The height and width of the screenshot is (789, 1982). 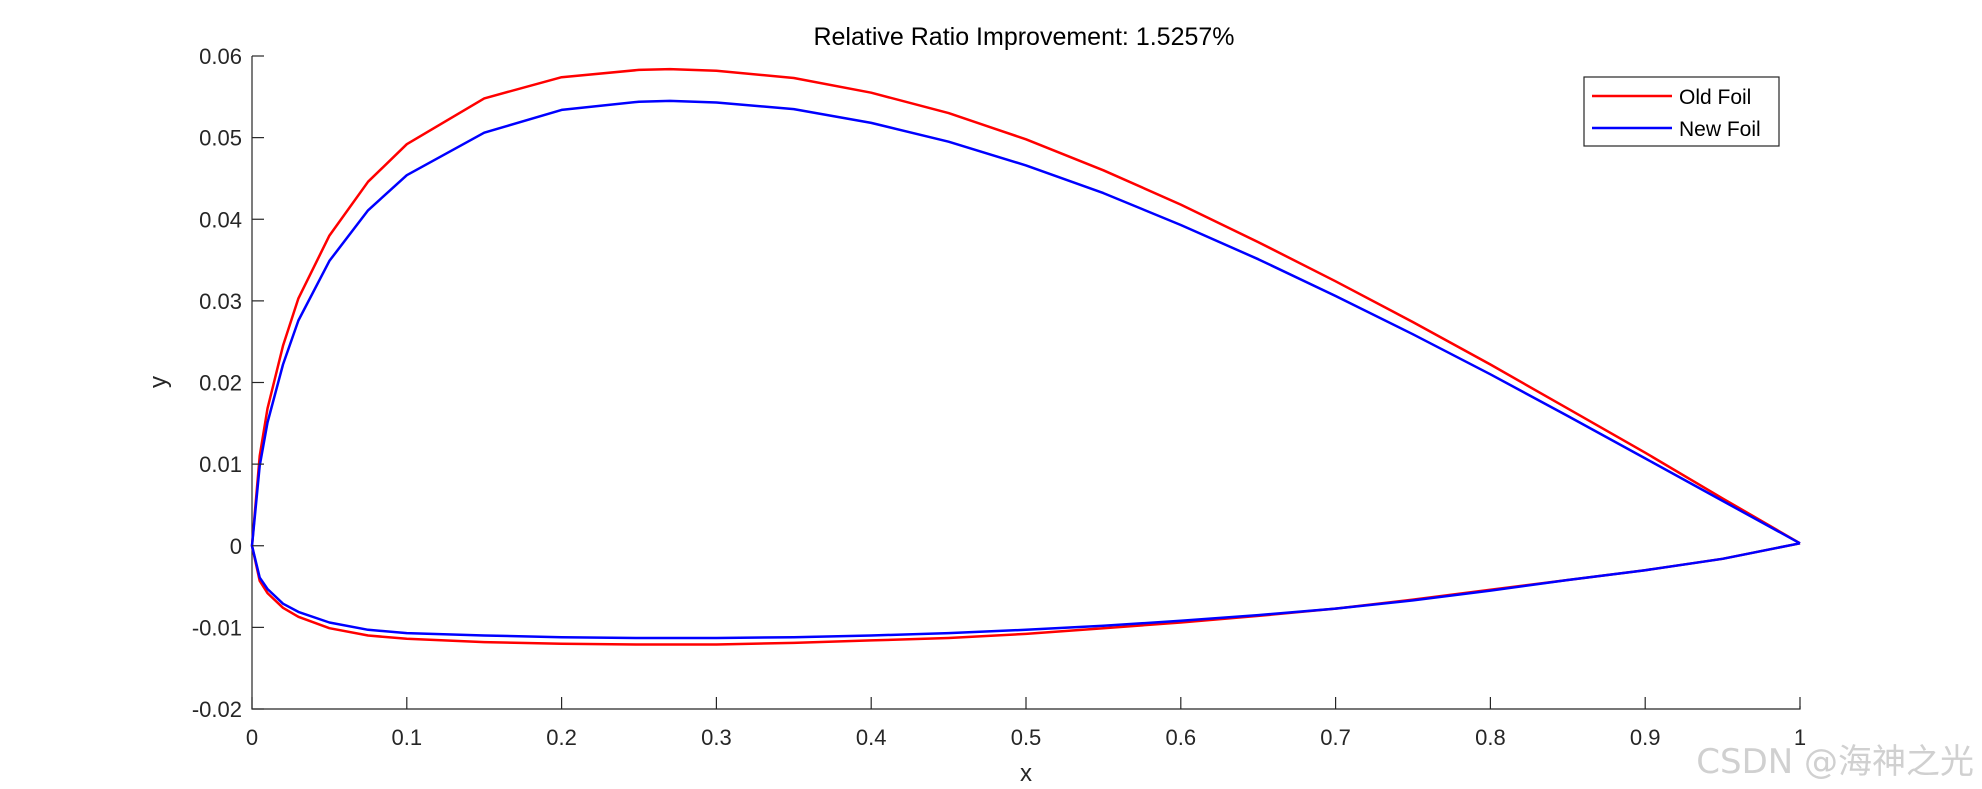 What do you see at coordinates (1490, 737) in the screenshot?
I see `x-tick-label: 0.8` at bounding box center [1490, 737].